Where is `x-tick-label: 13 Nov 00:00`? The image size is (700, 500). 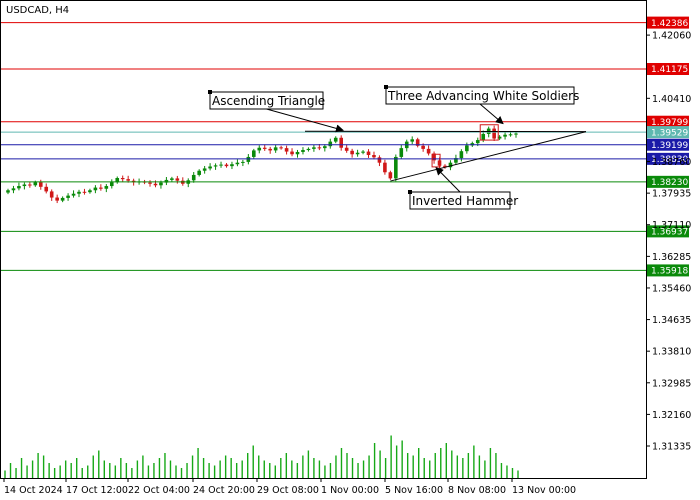
x-tick-label: 13 Nov 00:00 is located at coordinates (544, 490).